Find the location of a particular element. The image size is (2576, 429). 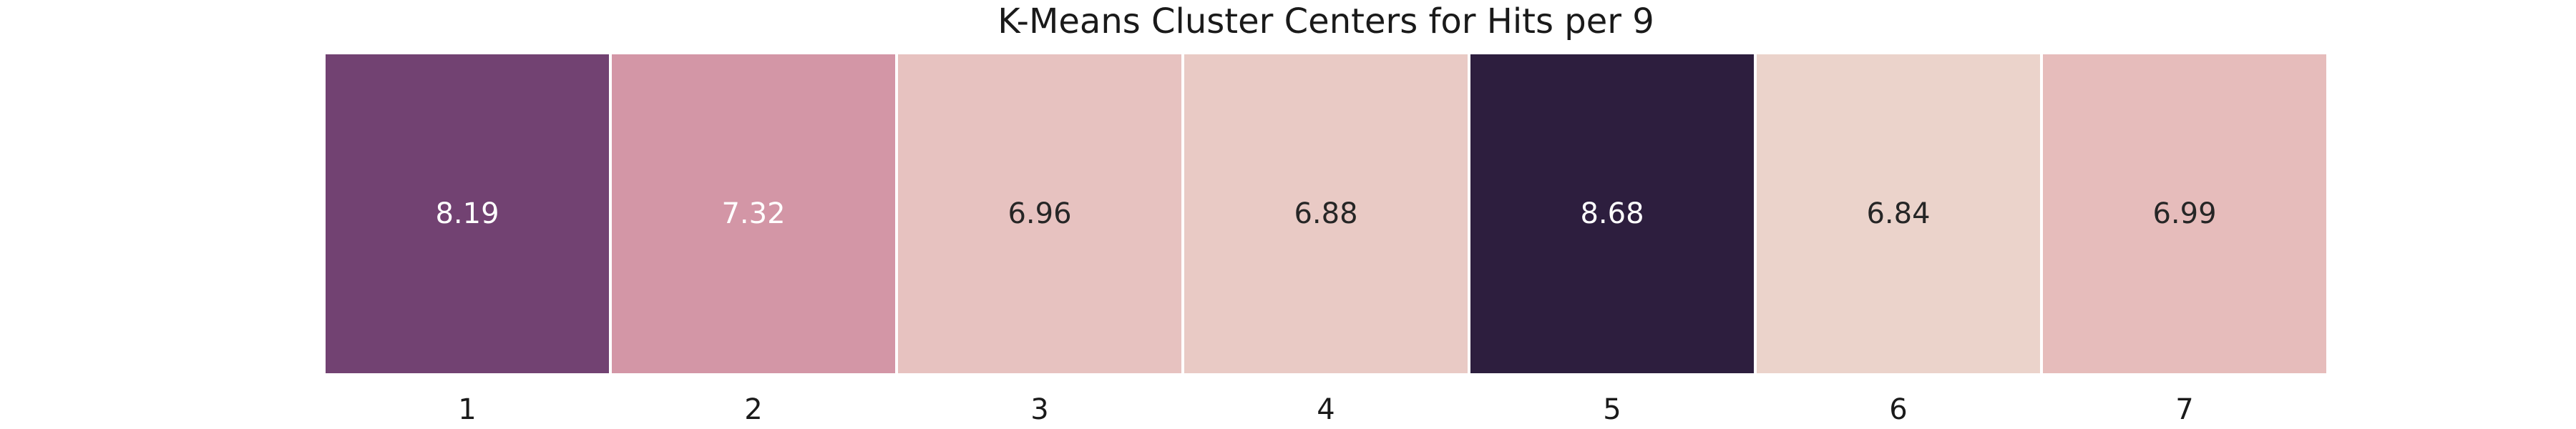

x-axis-tick-labels: 1 2 3 4 5 6 7 is located at coordinates (1325, 409).